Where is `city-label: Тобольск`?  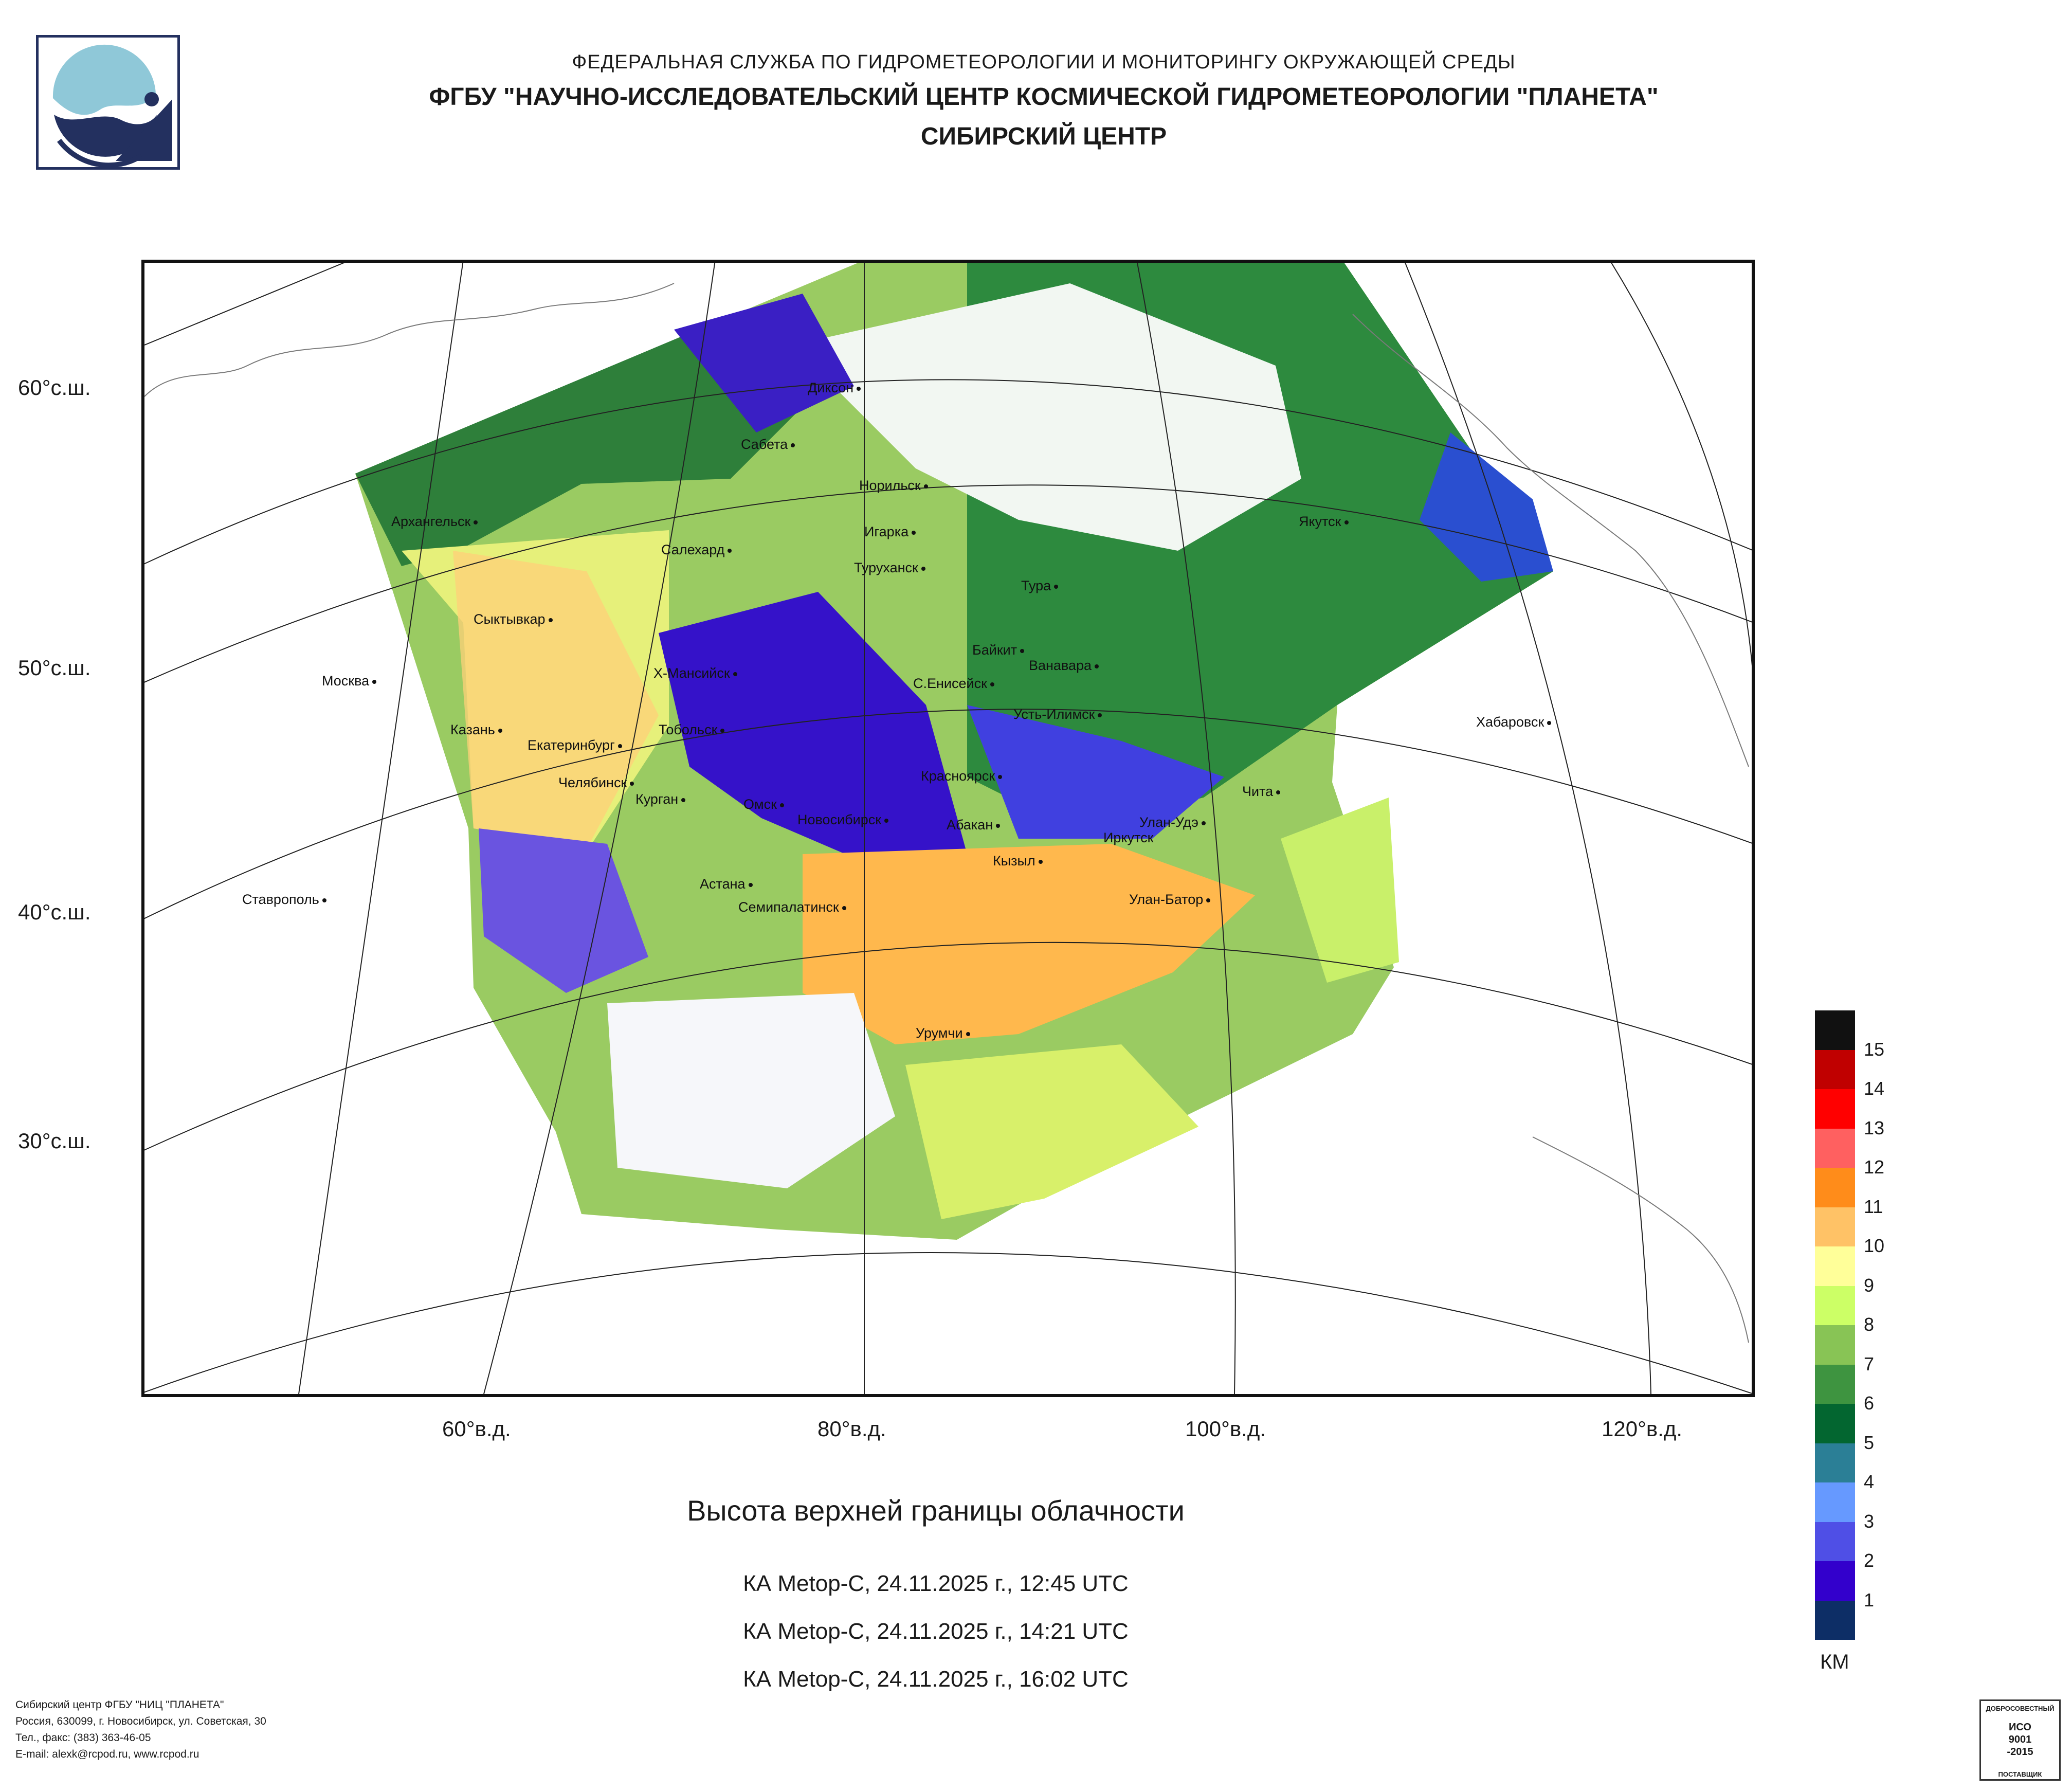
city-label: Тобольск is located at coordinates (692, 730).